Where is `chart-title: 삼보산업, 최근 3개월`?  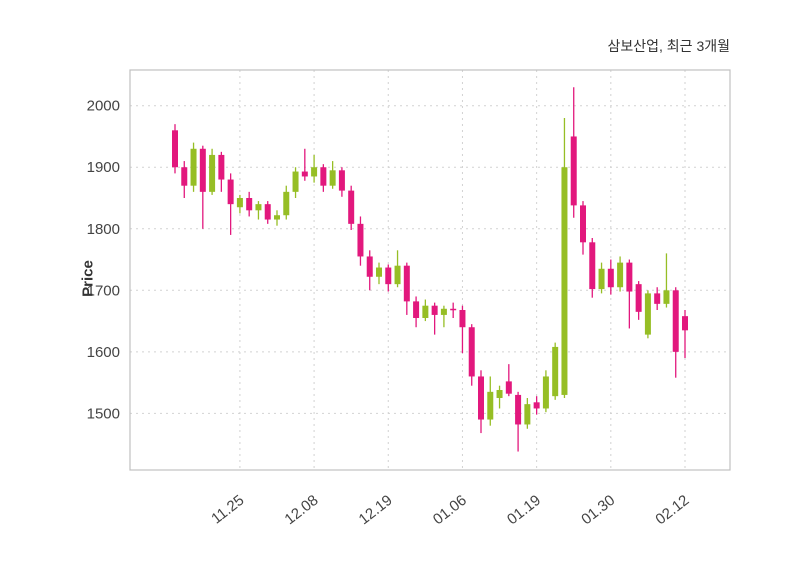 chart-title: 삼보산업, 최근 3개월 is located at coordinates (669, 46).